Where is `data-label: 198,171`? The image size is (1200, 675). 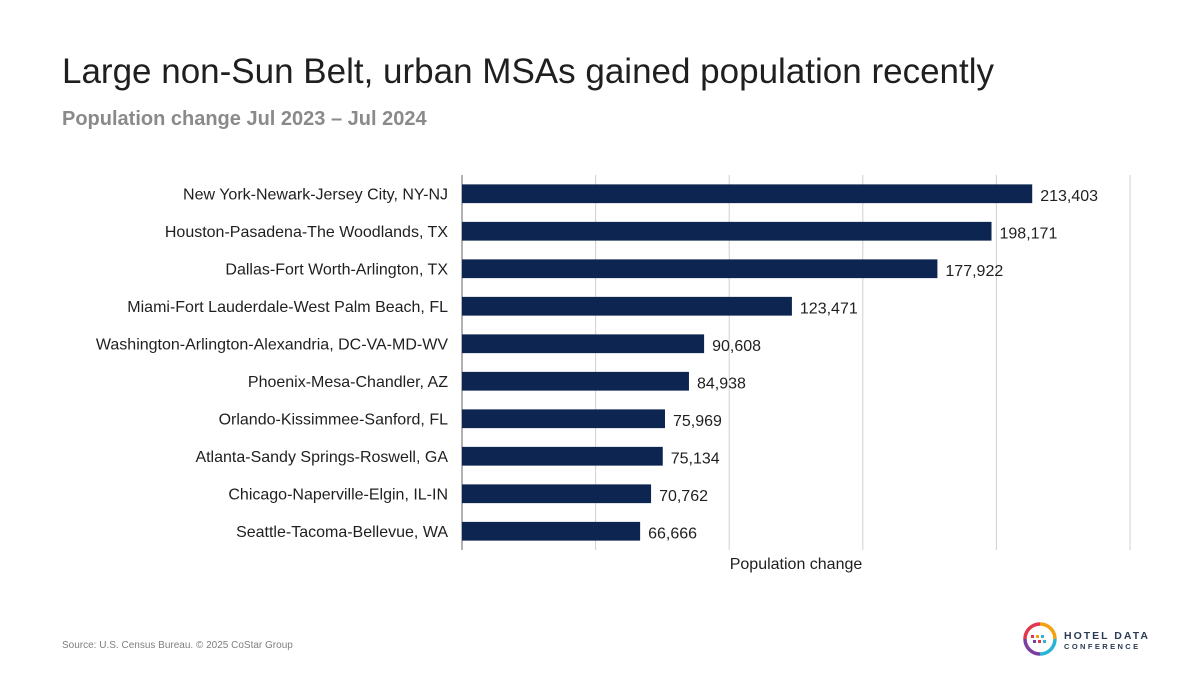 data-label: 198,171 is located at coordinates (1029, 233).